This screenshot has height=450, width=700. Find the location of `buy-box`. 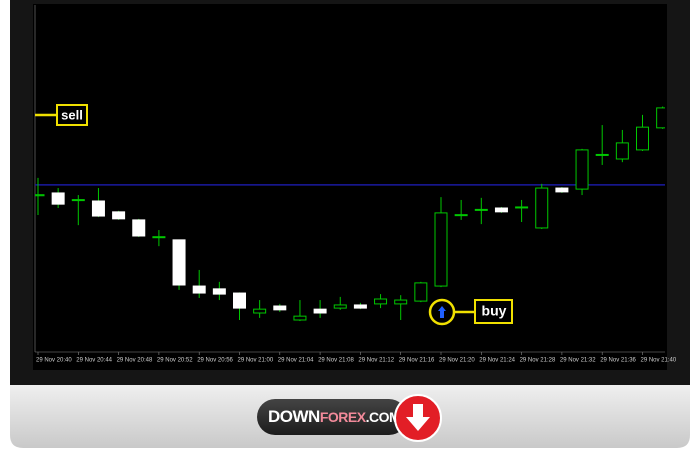

buy-box is located at coordinates (493, 311).